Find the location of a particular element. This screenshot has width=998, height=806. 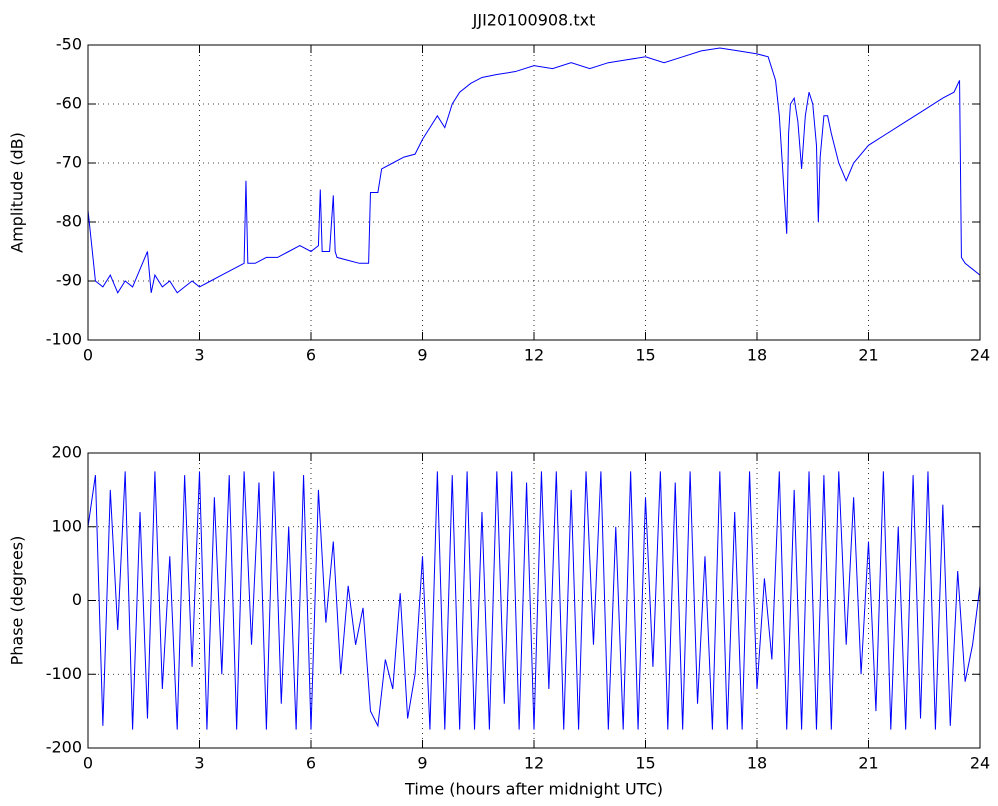

y-tick-label: -80 is located at coordinates (69, 221).